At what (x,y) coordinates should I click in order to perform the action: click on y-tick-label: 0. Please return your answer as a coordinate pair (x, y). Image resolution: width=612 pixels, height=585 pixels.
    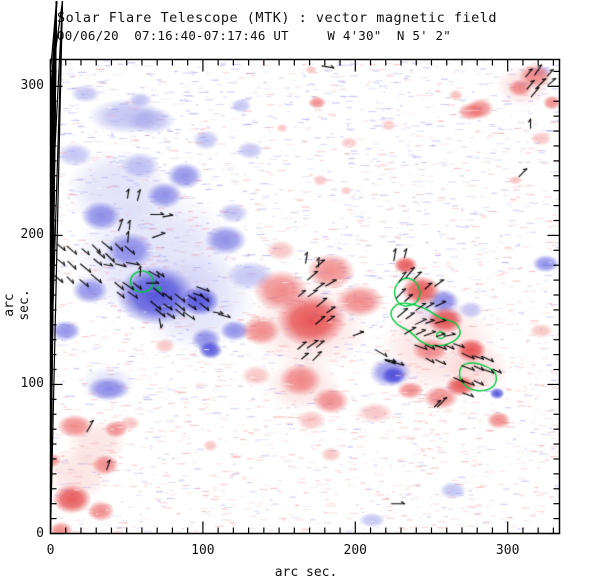
    Looking at the image, I should click on (40, 533).